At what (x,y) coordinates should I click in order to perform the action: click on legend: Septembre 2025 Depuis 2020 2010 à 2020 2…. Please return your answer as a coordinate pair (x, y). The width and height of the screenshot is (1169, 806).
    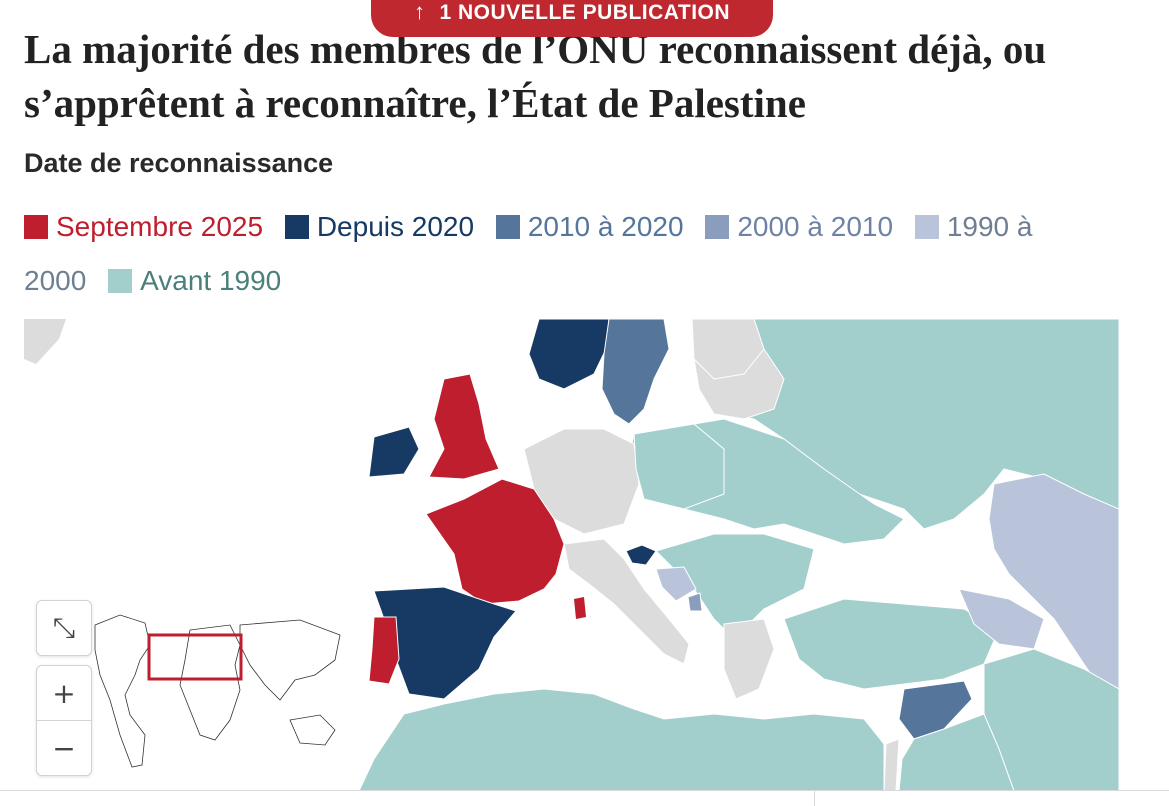
    Looking at the image, I should click on (564, 254).